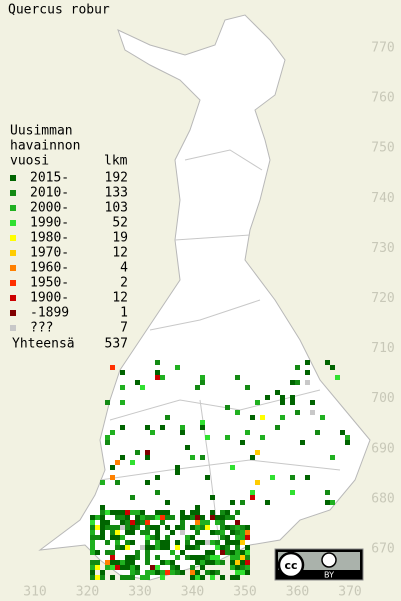  I want to click on title: Quercus robur, so click(59, 10).